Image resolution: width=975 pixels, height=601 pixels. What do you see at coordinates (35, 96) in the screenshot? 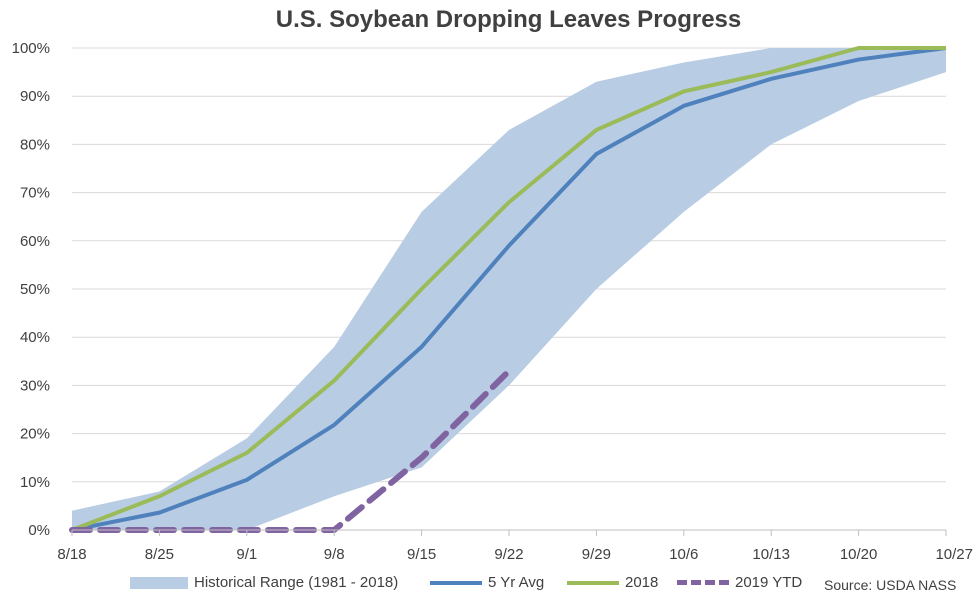
I see `y-tick-label: 90%` at bounding box center [35, 96].